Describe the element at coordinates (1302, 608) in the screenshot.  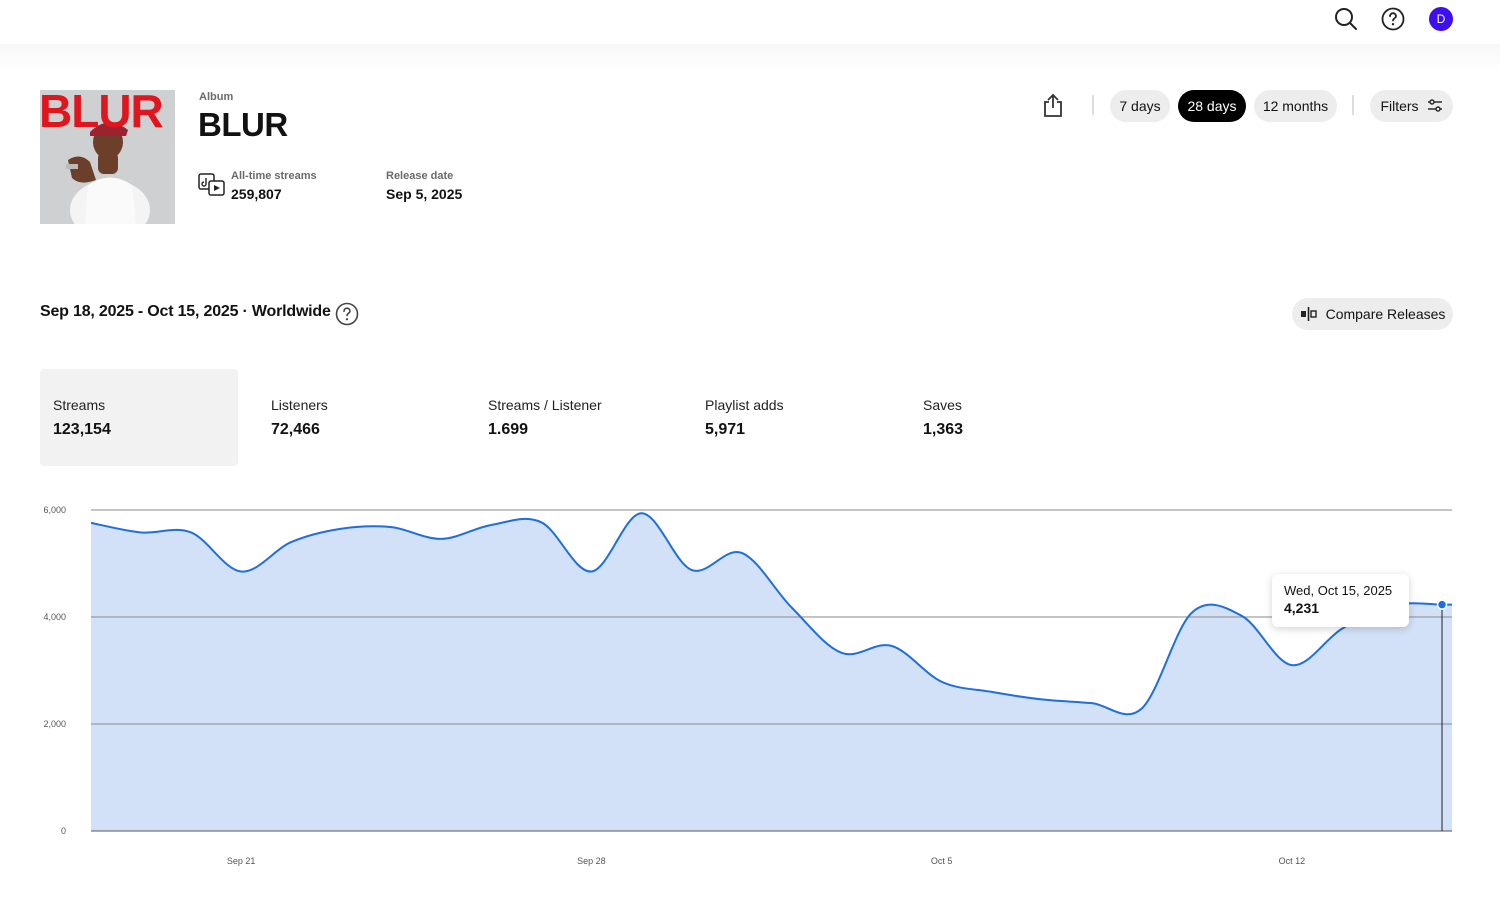
I see `tooltip-value: 4,231` at that location.